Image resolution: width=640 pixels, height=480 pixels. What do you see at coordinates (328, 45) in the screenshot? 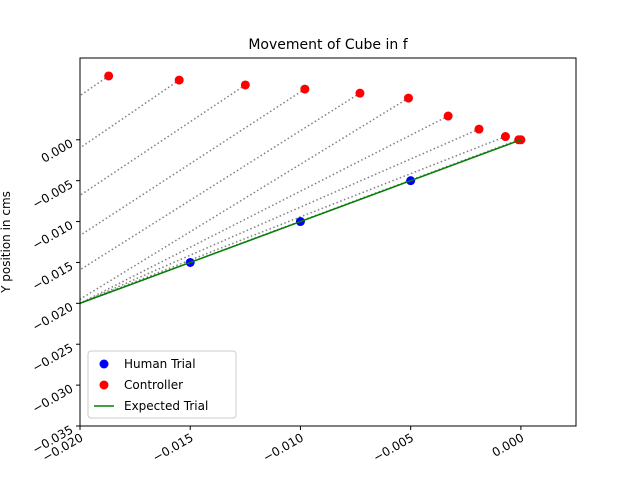
I see `chart-title: Movement of Cube in f` at bounding box center [328, 45].